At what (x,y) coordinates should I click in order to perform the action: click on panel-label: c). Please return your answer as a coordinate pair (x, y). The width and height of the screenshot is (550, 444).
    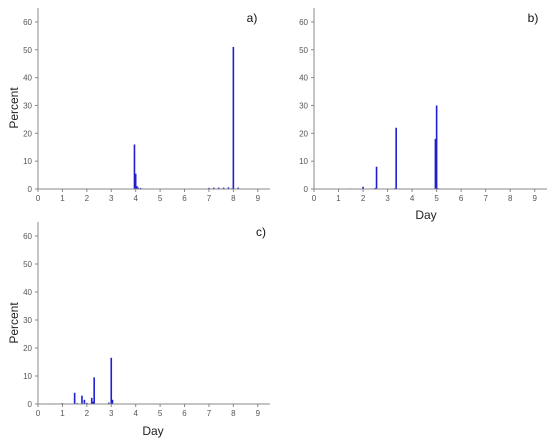
    Looking at the image, I should click on (261, 232).